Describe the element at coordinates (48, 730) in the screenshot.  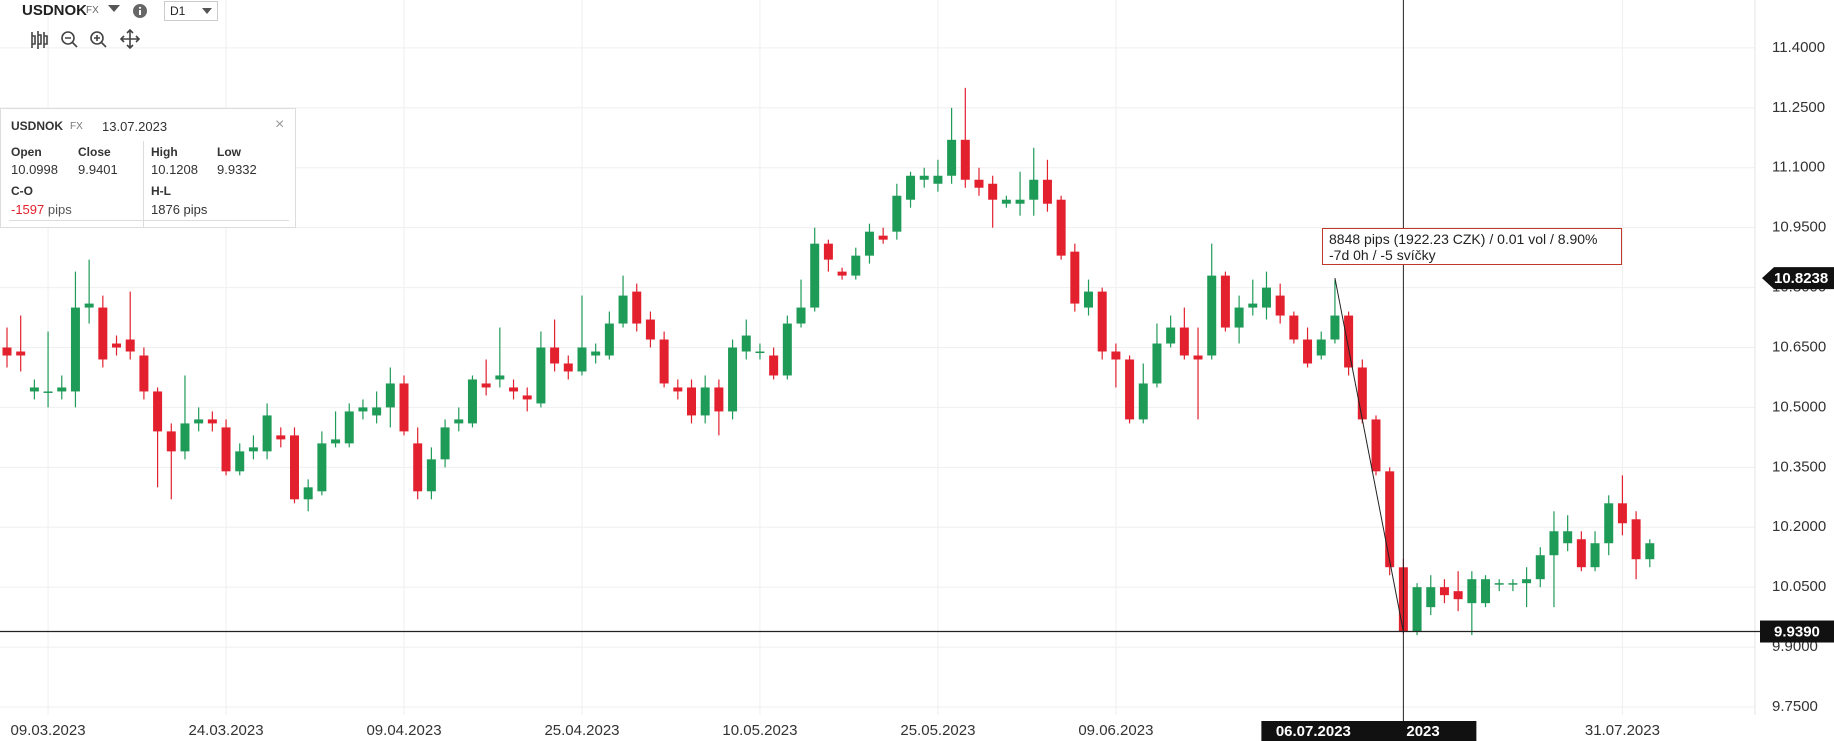
I see `x-tick-label: 09.03.2023` at that location.